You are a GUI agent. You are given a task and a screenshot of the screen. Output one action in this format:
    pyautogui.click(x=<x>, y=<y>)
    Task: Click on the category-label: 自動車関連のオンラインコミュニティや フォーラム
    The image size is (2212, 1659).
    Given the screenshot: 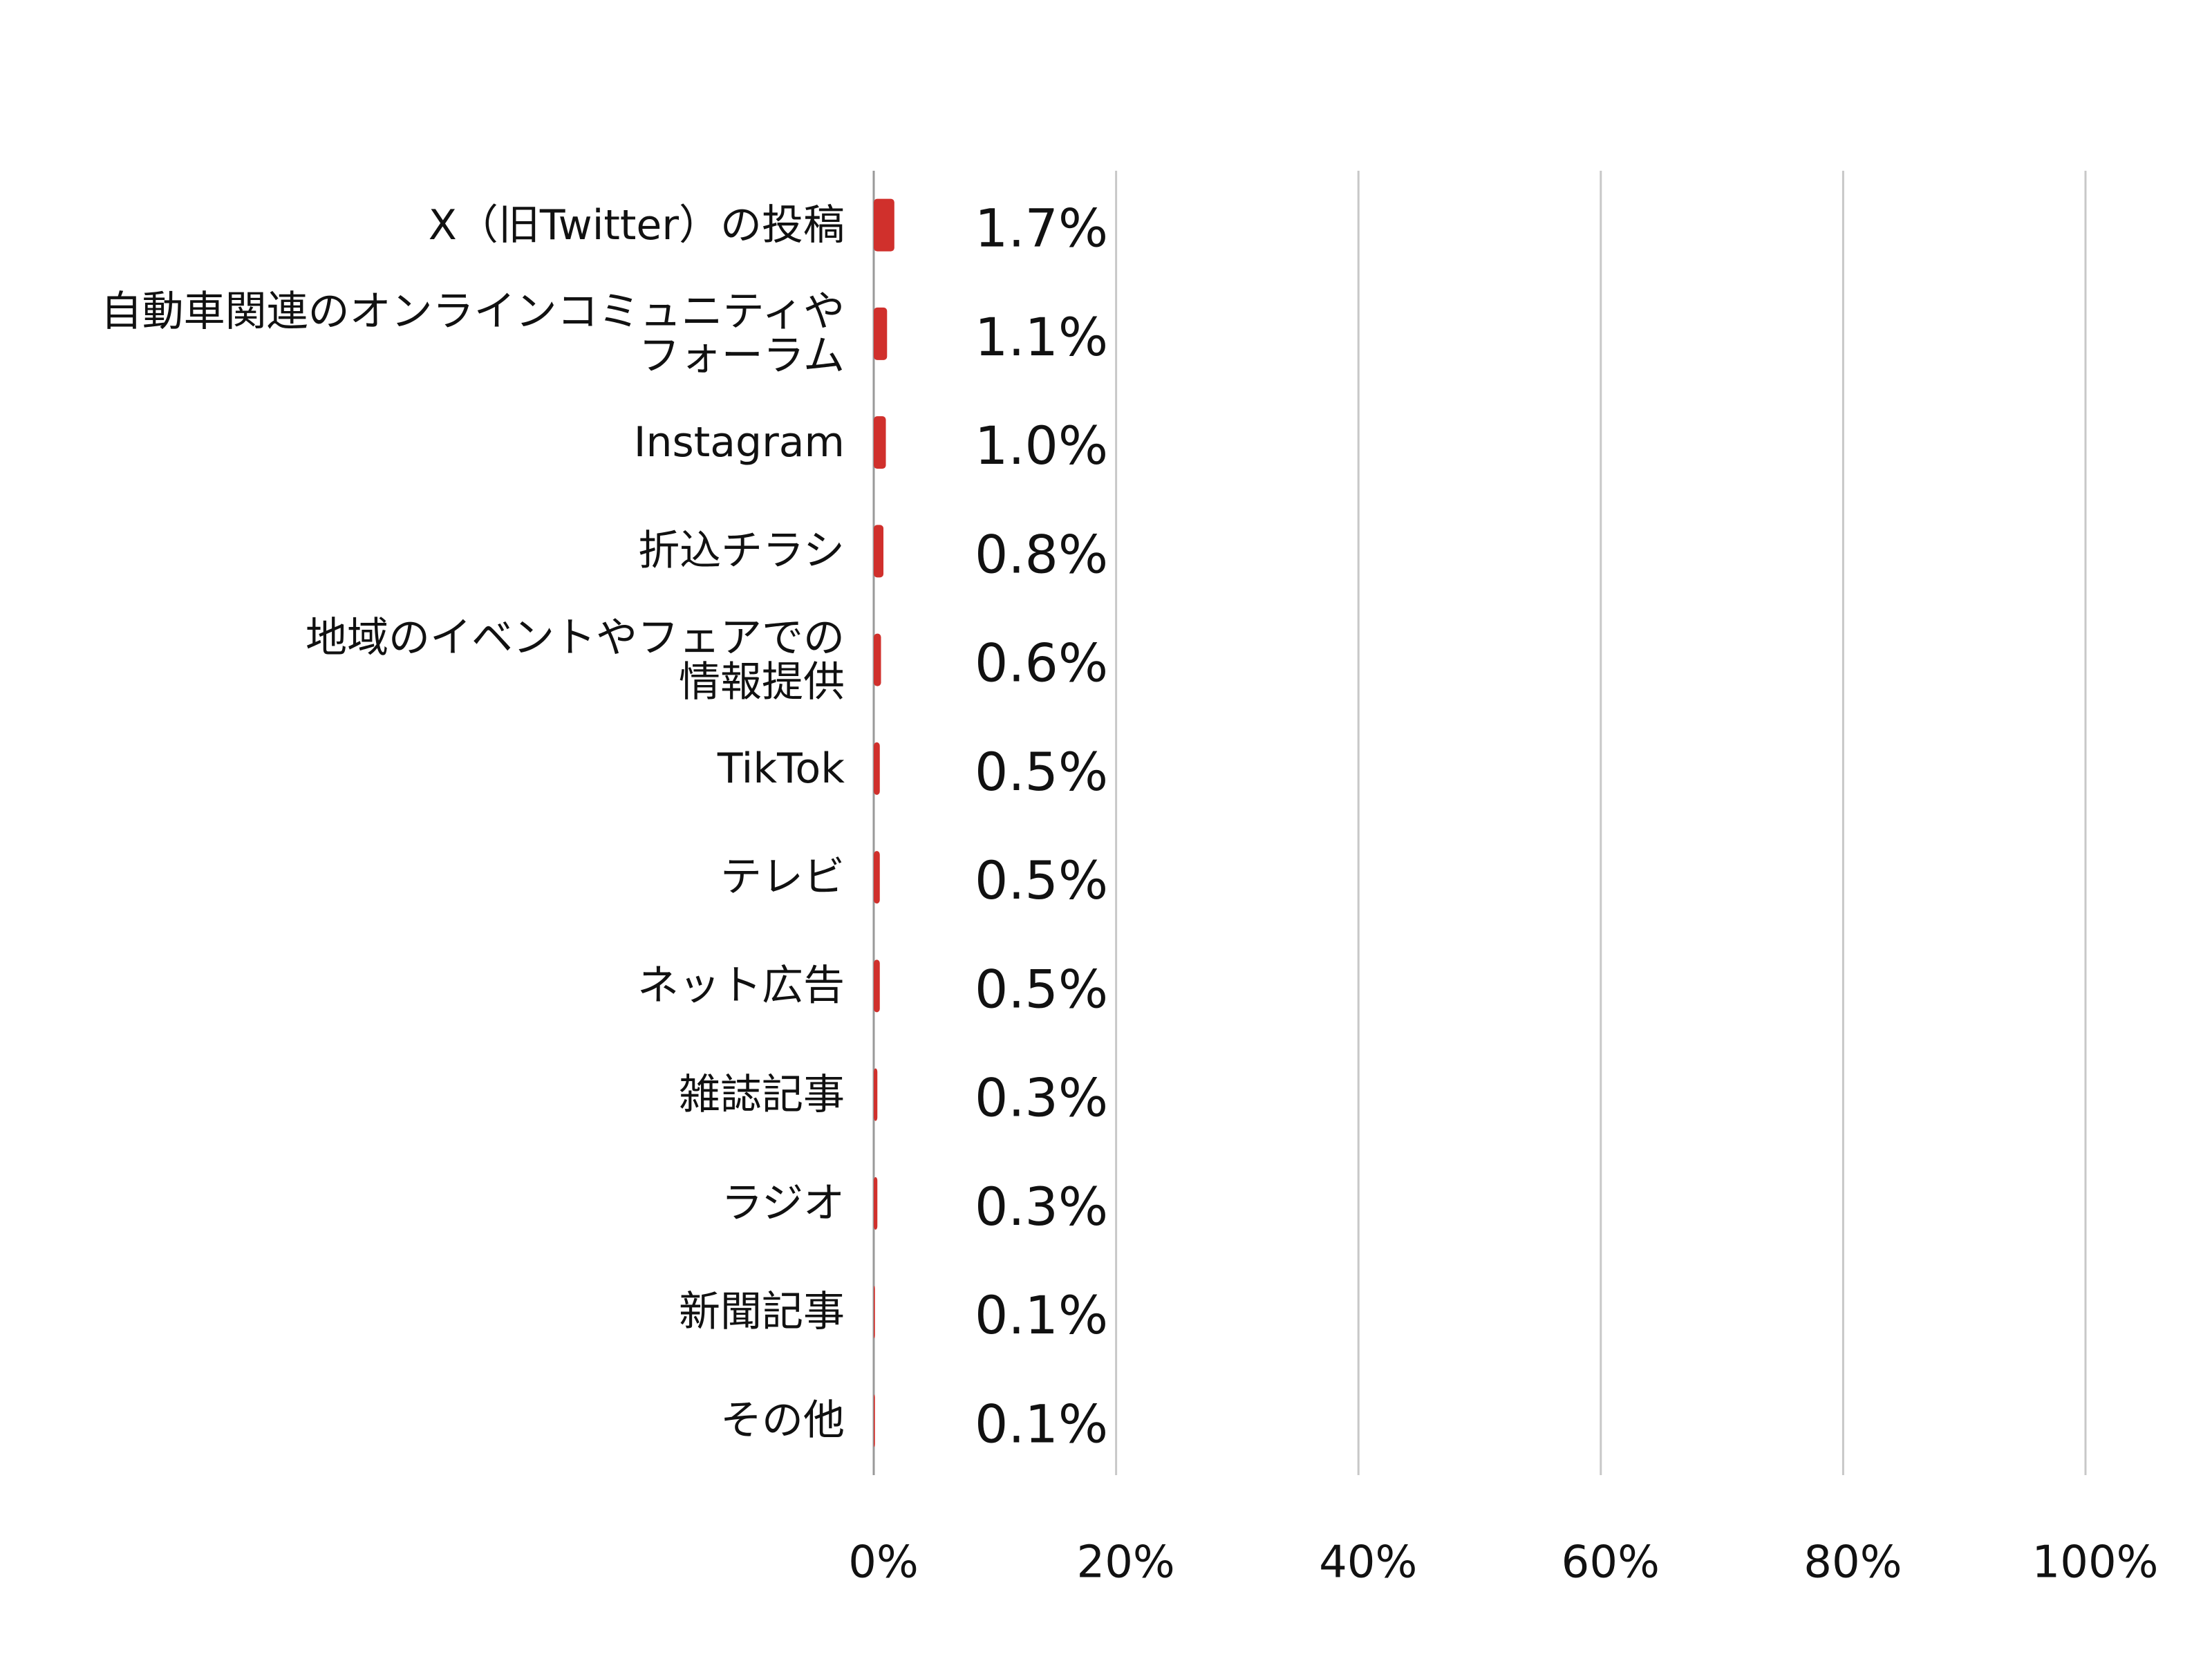 What is the action you would take?
    pyautogui.click(x=473, y=333)
    